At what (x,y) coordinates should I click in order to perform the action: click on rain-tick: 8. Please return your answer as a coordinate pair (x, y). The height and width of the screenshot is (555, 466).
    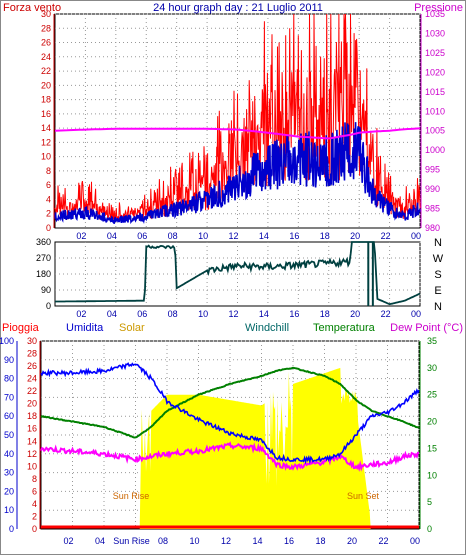
    Looking at the image, I should click on (34, 479).